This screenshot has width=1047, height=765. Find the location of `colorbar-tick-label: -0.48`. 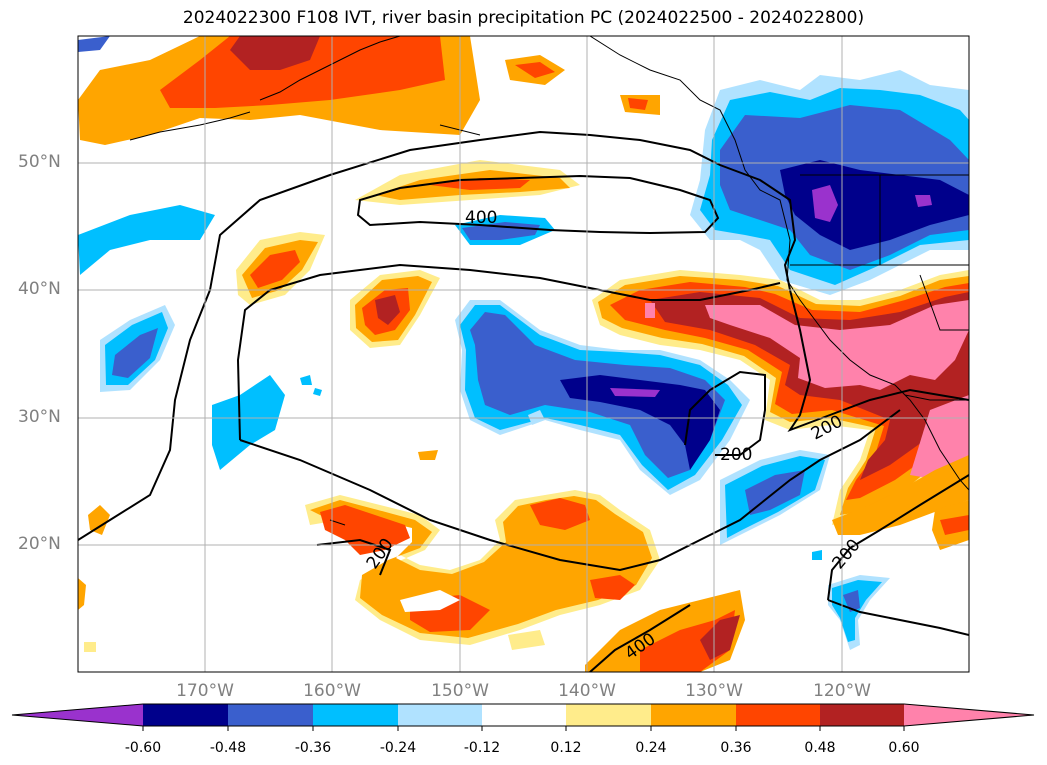

colorbar-tick-label: -0.48 is located at coordinates (228, 748).